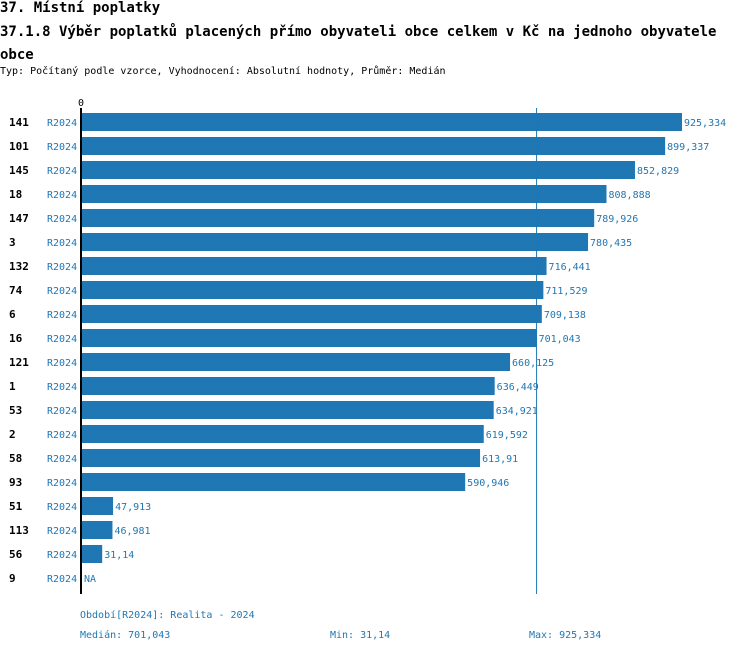  Describe the element at coordinates (15, 482) in the screenshot. I see `category-label: 93` at that location.